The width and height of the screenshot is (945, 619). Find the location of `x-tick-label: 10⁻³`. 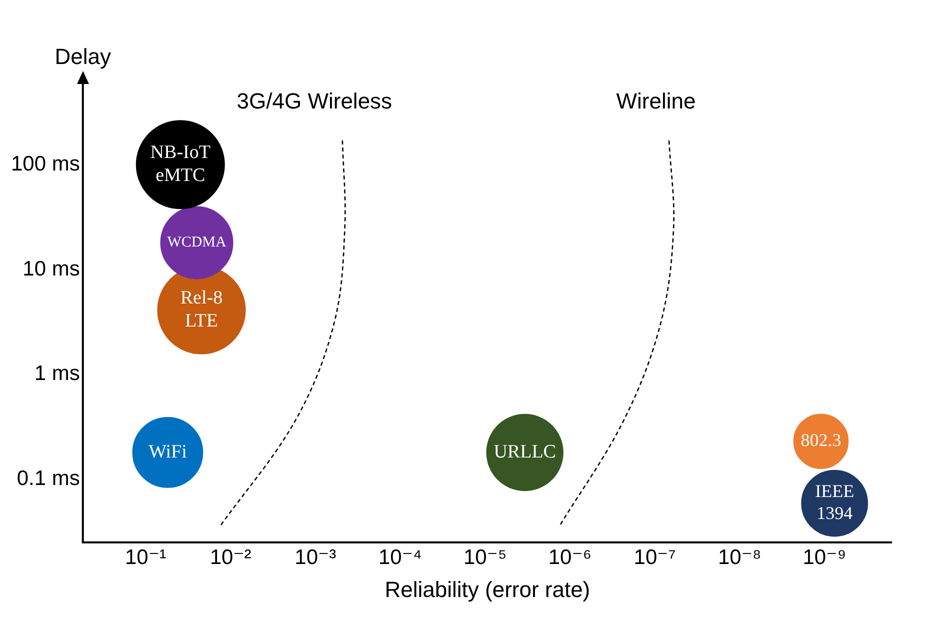

x-tick-label: 10⁻³ is located at coordinates (315, 557).